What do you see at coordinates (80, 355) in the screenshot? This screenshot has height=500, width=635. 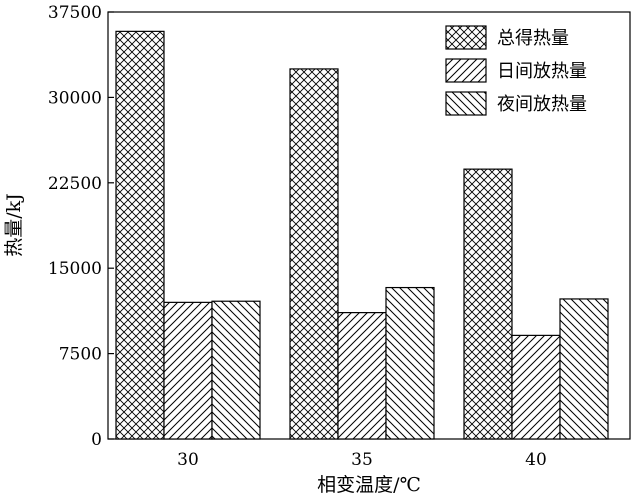 I see `y-tick-label: 7500` at bounding box center [80, 355].